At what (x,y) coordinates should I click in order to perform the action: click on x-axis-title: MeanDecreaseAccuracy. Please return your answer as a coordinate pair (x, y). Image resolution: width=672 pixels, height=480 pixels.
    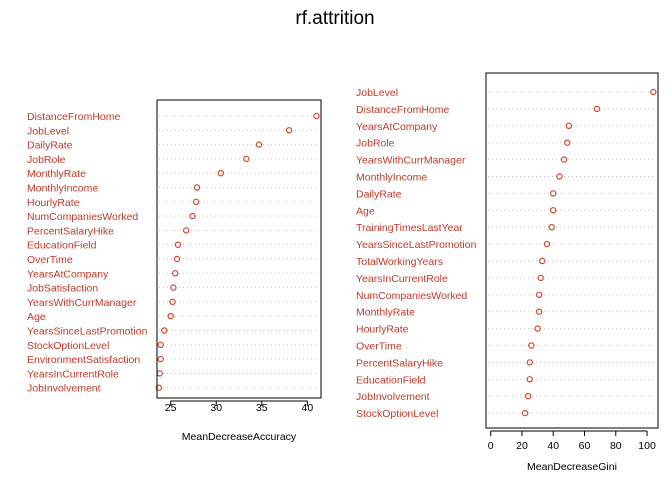
    Looking at the image, I should click on (239, 437).